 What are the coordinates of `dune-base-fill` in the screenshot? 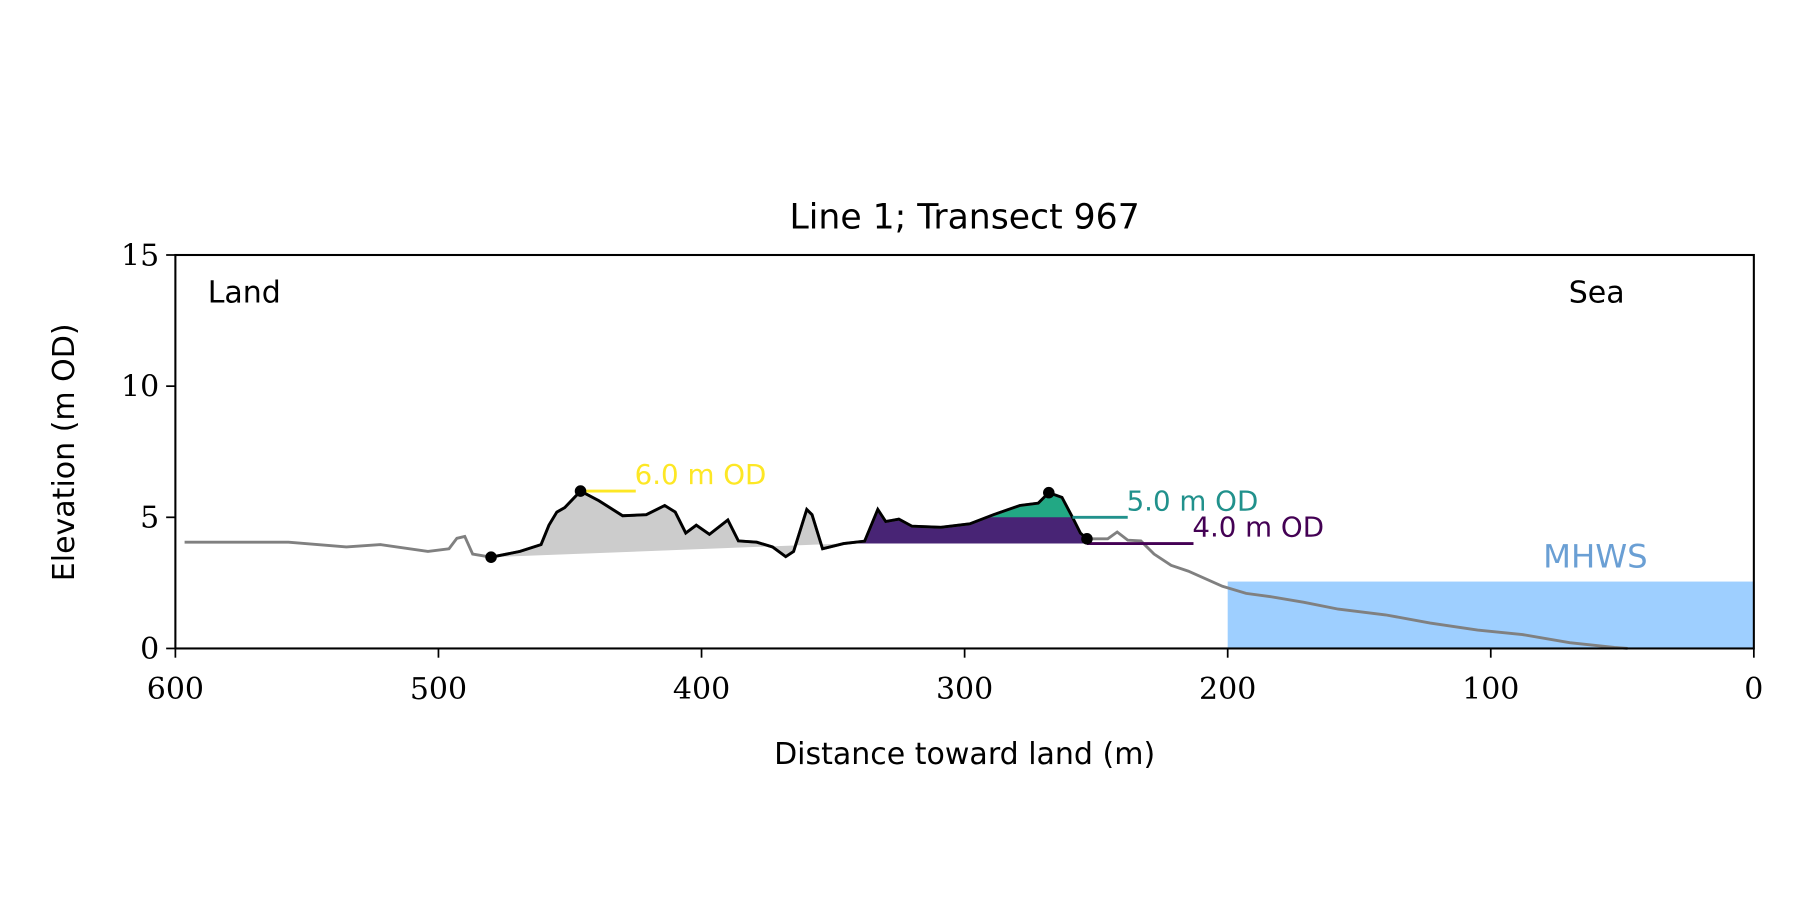 It's located at (667, 524).